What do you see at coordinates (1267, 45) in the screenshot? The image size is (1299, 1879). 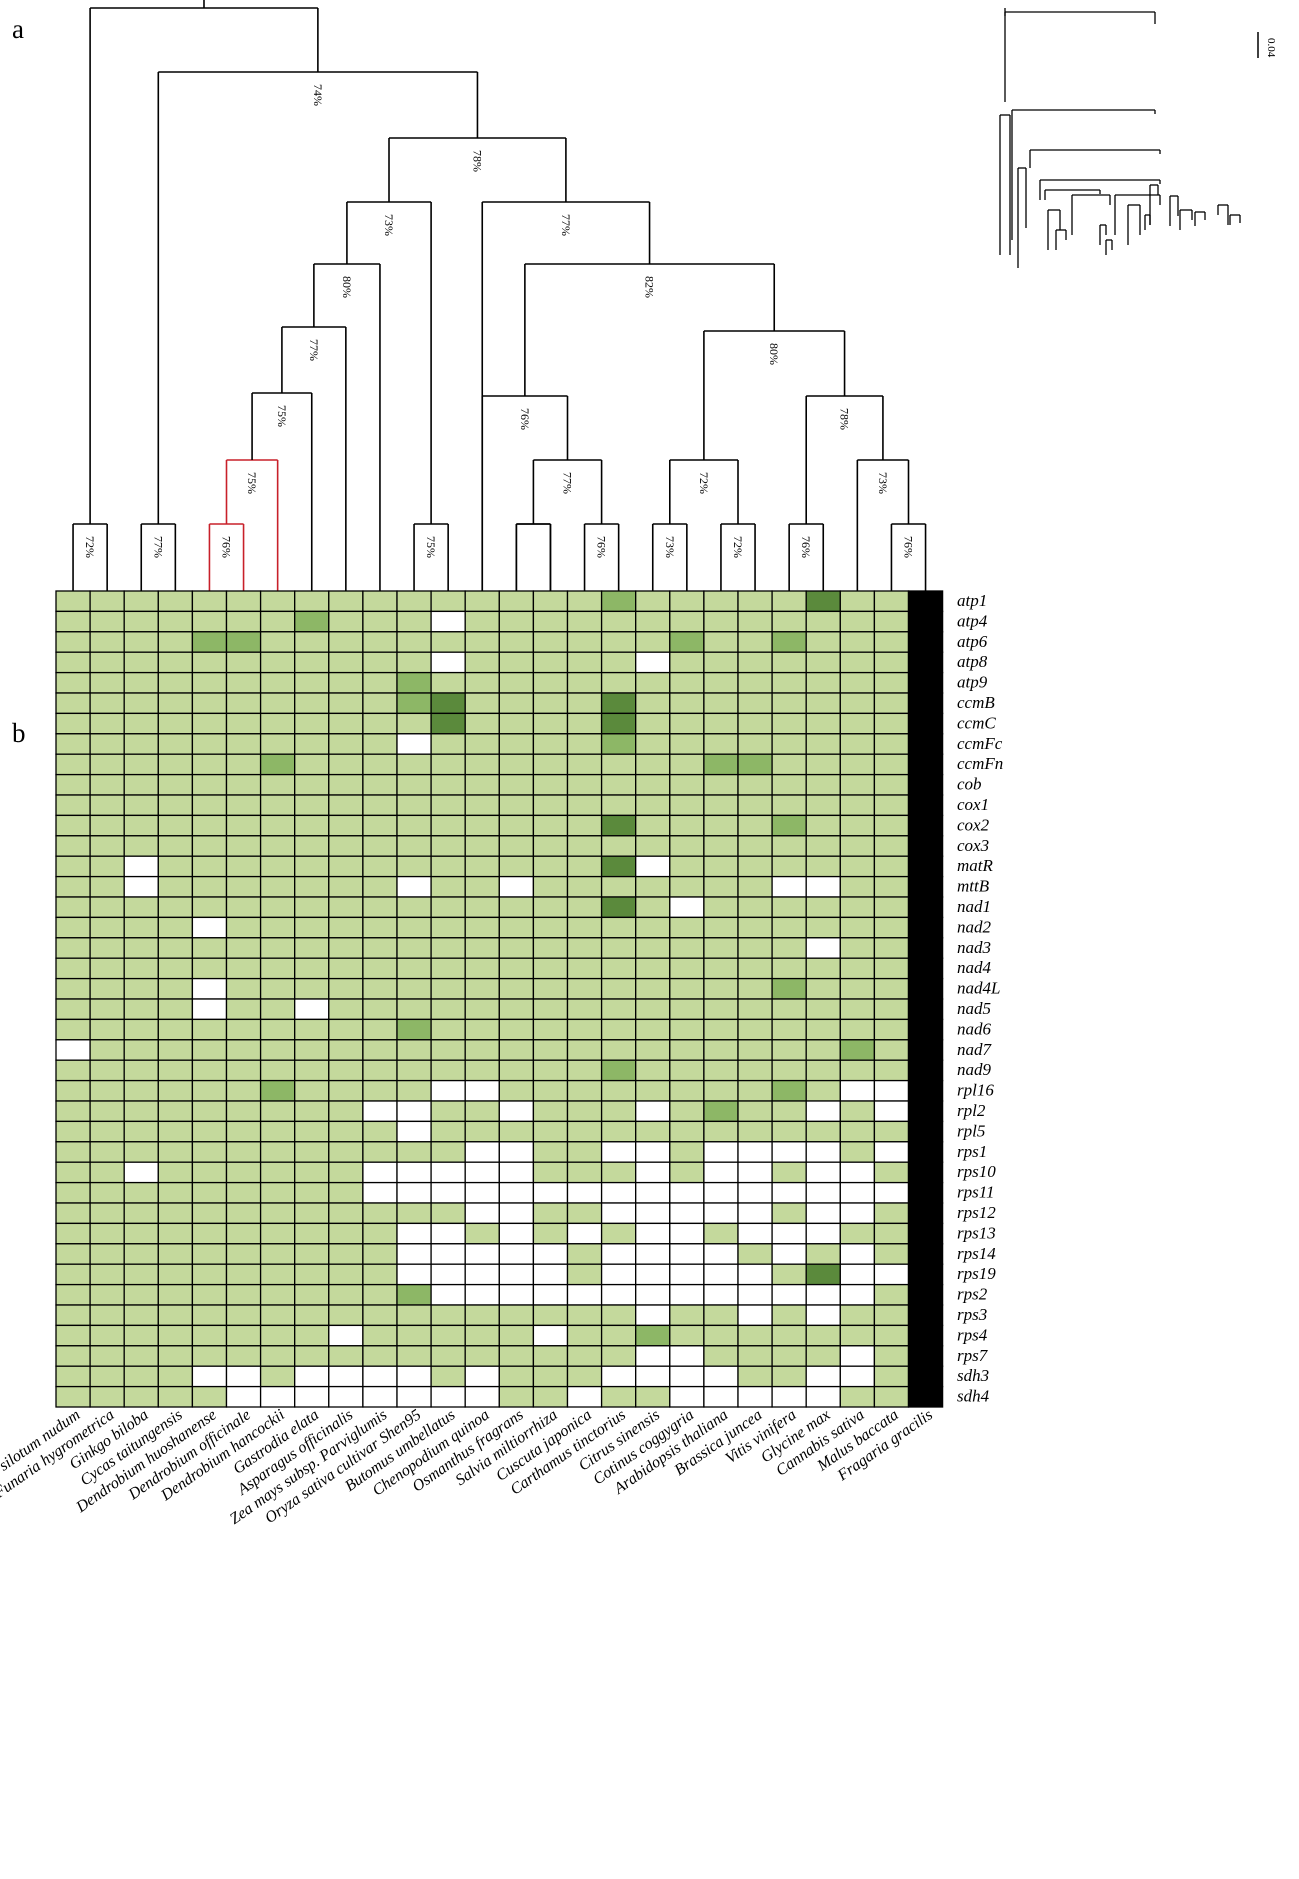 I see `scale-bar: 0.04` at bounding box center [1267, 45].